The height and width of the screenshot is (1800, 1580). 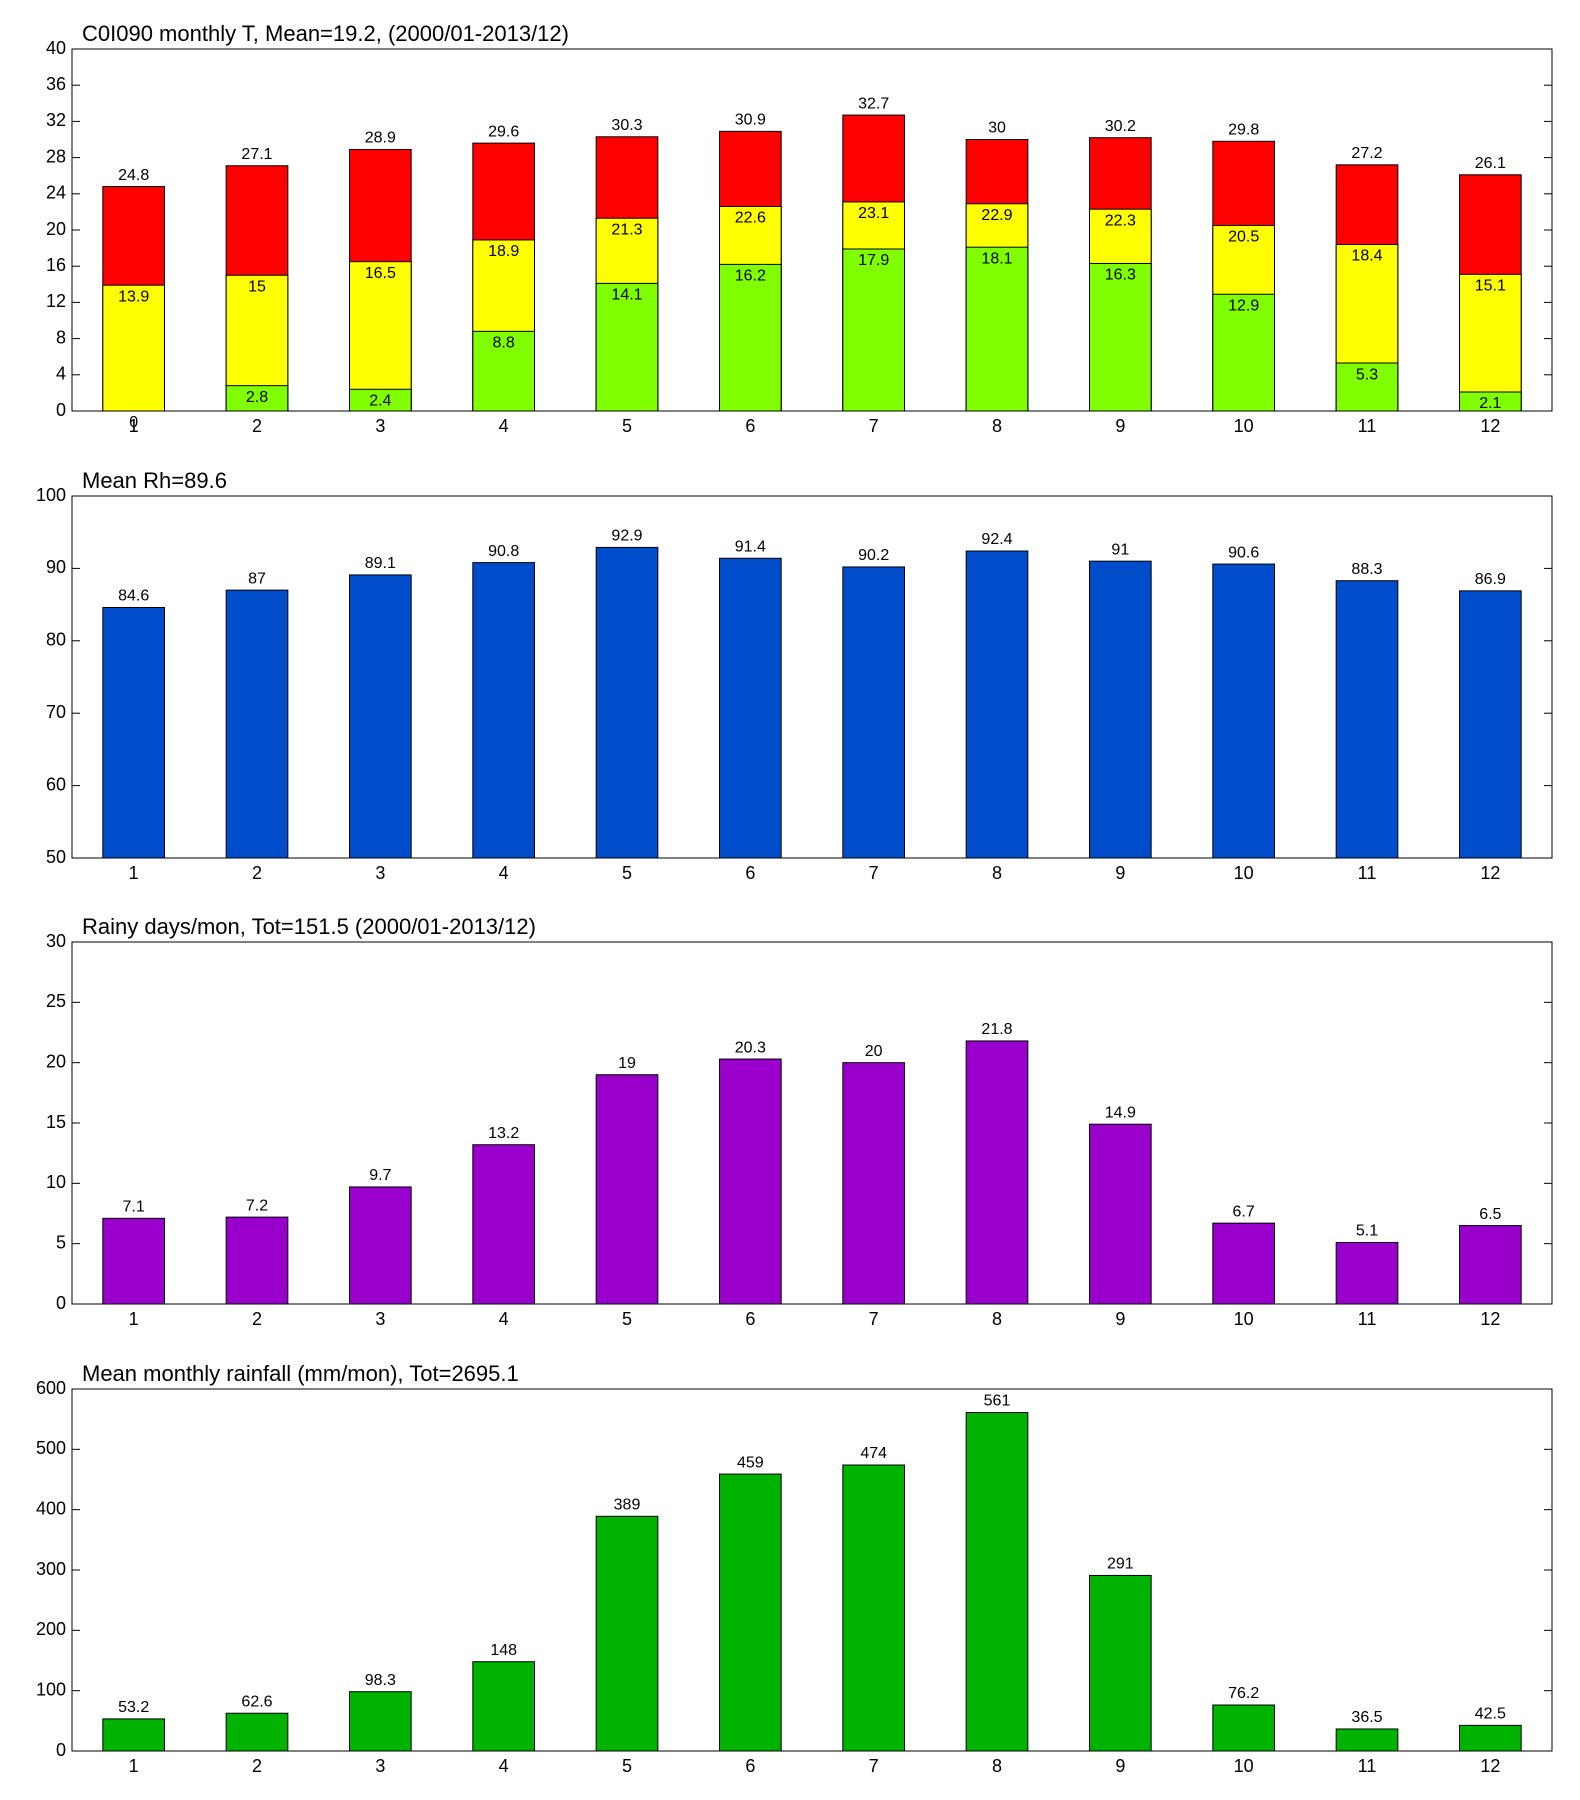 I want to click on data-label: 16.3, so click(x=1120, y=275).